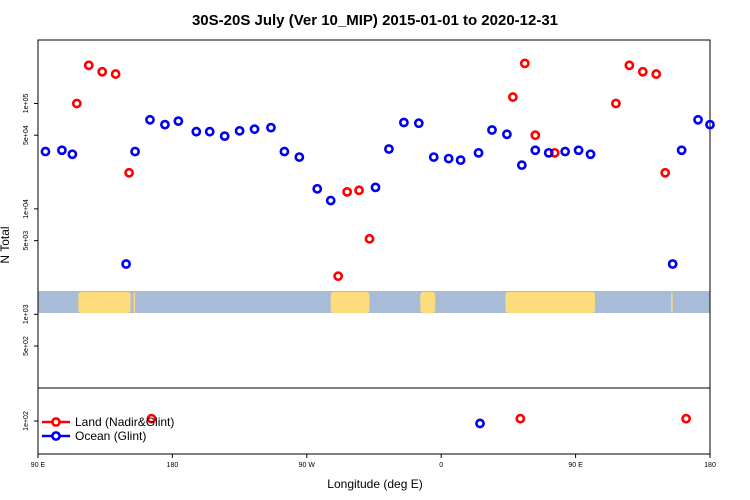 The height and width of the screenshot is (500, 750). What do you see at coordinates (307, 465) in the screenshot?
I see `x-tick-label-2: 90 W` at bounding box center [307, 465].